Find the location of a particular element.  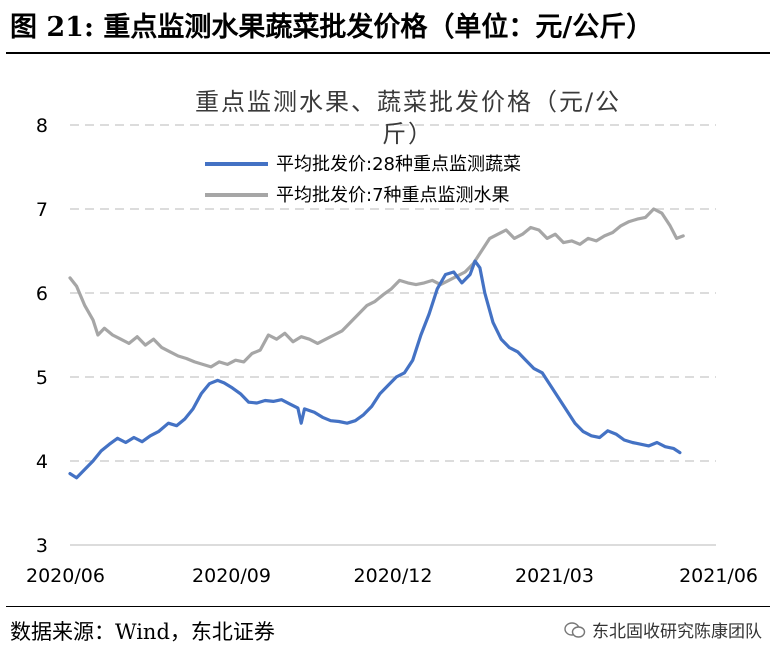

y-tick-label: 5 is located at coordinates (42, 378).